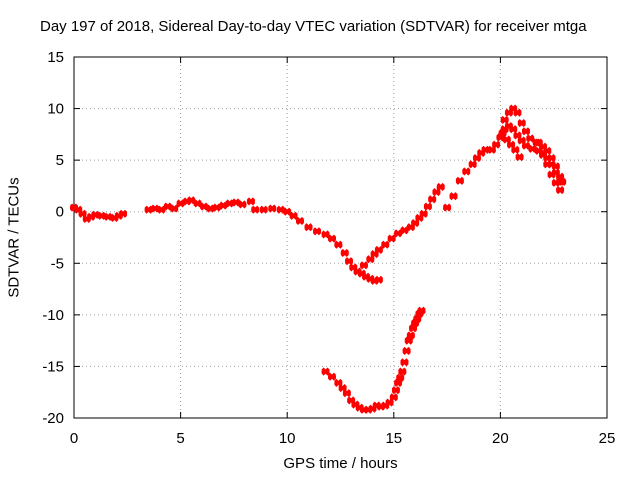 This screenshot has height=480, width=640. What do you see at coordinates (500, 438) in the screenshot?
I see `x-tick-label: 20` at bounding box center [500, 438].